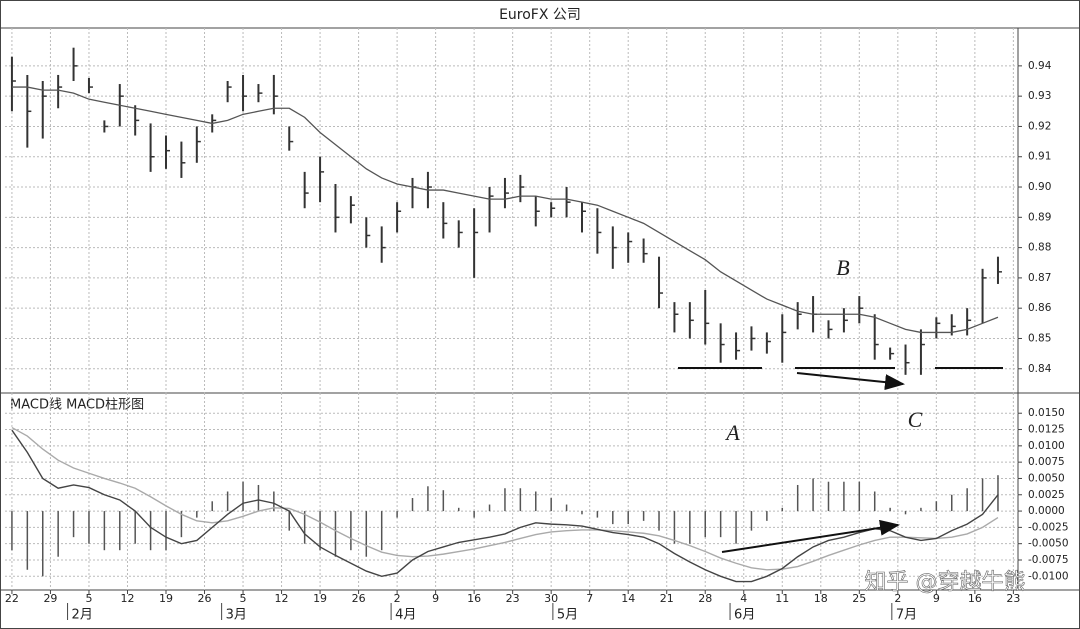  Describe the element at coordinates (1039, 217) in the screenshot. I see `y-tick-label: 0.89` at that location.